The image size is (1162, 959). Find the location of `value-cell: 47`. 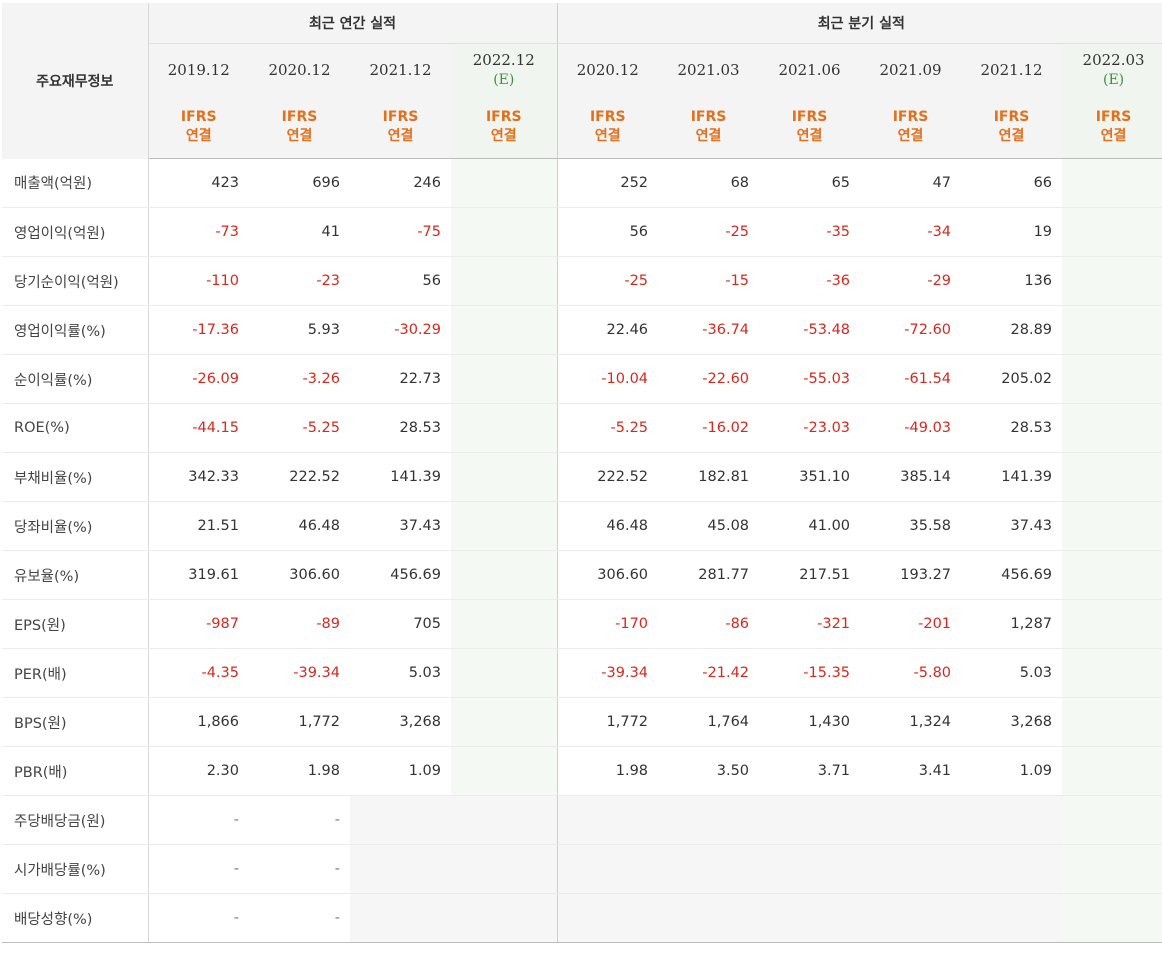

value-cell: 47 is located at coordinates (911, 183).